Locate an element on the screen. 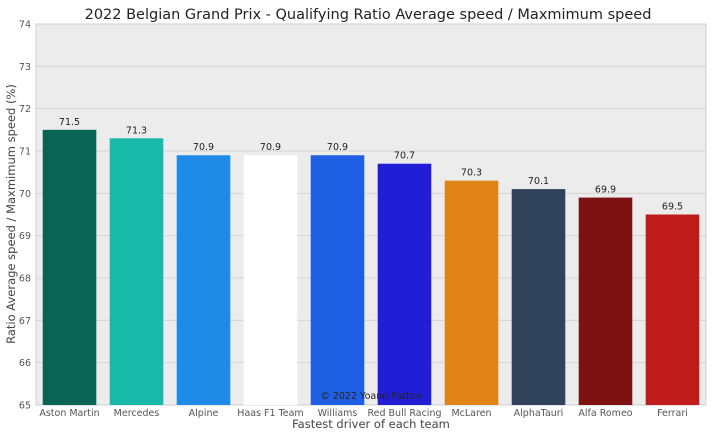 Image resolution: width=712 pixels, height=438 pixels. copyright-annotation: © 2022 Yoann Patton is located at coordinates (370, 396).